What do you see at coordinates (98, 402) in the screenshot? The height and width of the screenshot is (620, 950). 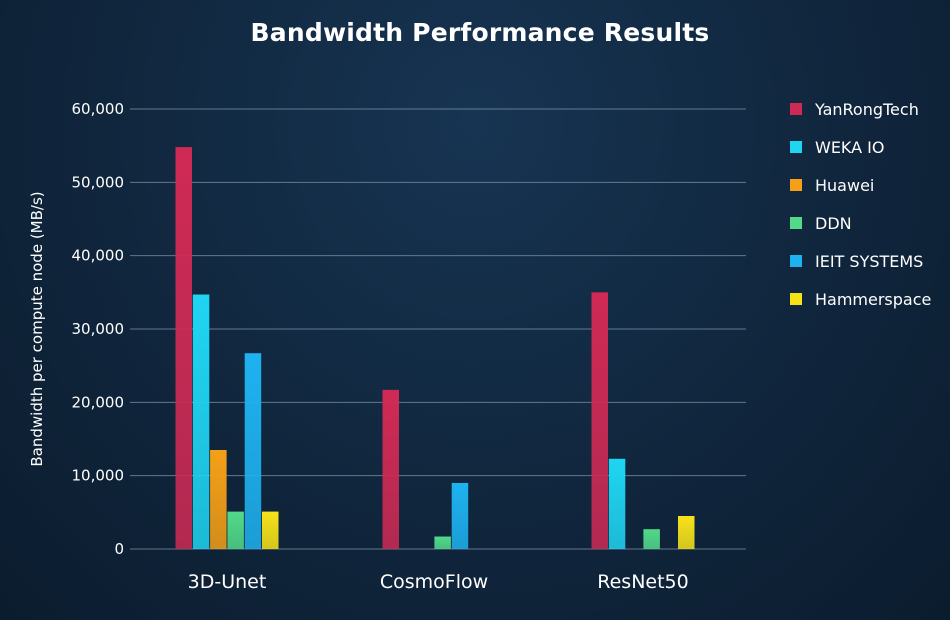 I see `y-tick-label: 20,000` at bounding box center [98, 402].